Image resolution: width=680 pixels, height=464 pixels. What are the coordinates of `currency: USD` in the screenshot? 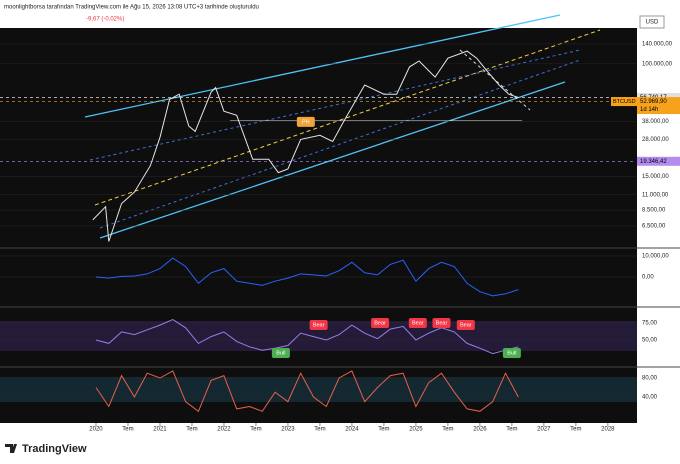 It's located at (652, 23).